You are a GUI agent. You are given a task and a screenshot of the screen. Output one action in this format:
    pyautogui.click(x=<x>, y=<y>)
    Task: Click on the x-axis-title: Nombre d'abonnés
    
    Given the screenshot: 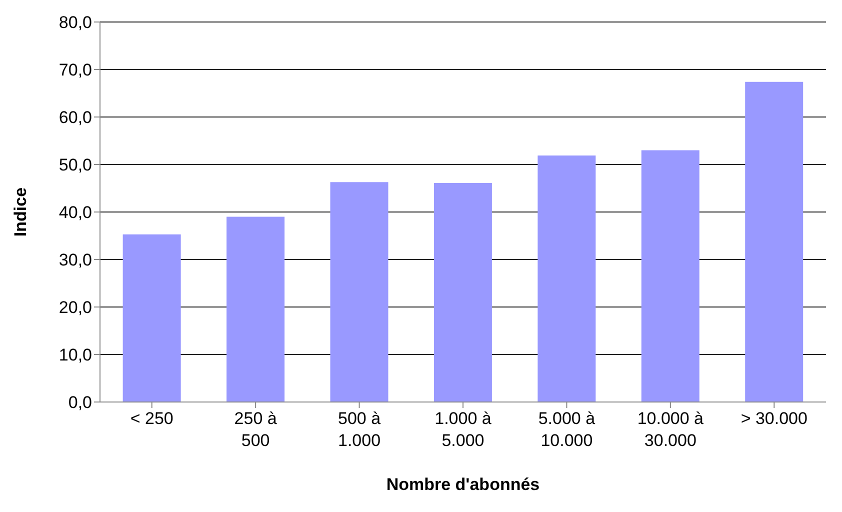 What is the action you would take?
    pyautogui.click(x=463, y=484)
    